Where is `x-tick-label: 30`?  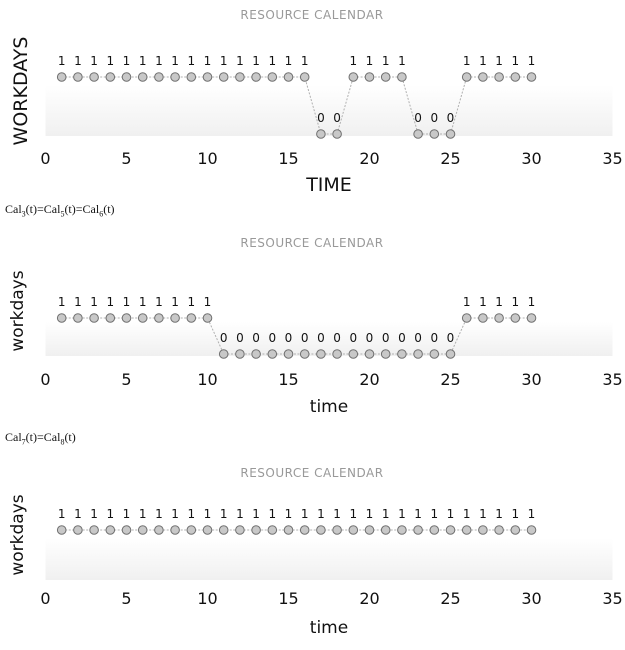 x-tick-label: 30 is located at coordinates (531, 379).